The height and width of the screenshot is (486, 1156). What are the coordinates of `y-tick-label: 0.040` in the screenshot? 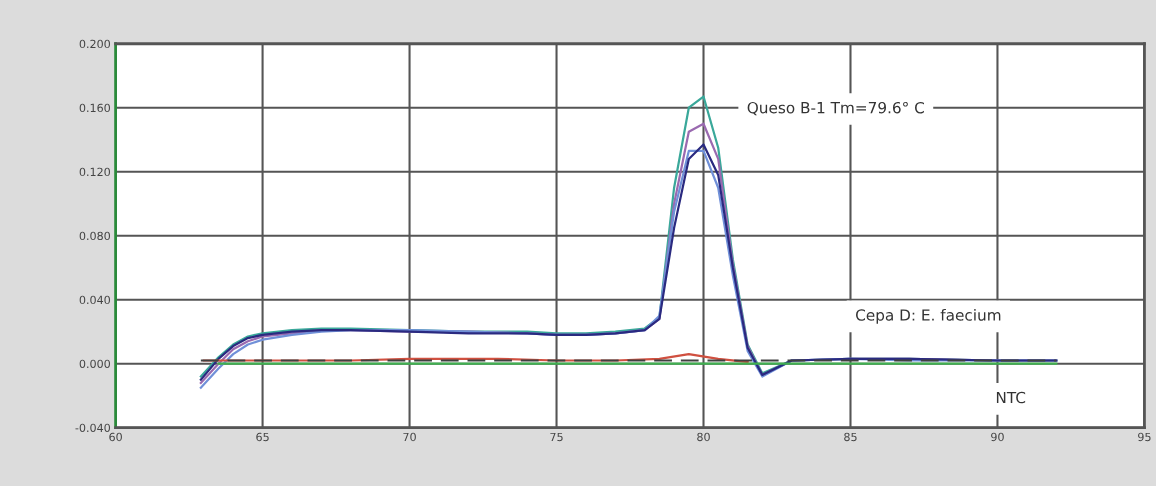 It's located at (94, 300).